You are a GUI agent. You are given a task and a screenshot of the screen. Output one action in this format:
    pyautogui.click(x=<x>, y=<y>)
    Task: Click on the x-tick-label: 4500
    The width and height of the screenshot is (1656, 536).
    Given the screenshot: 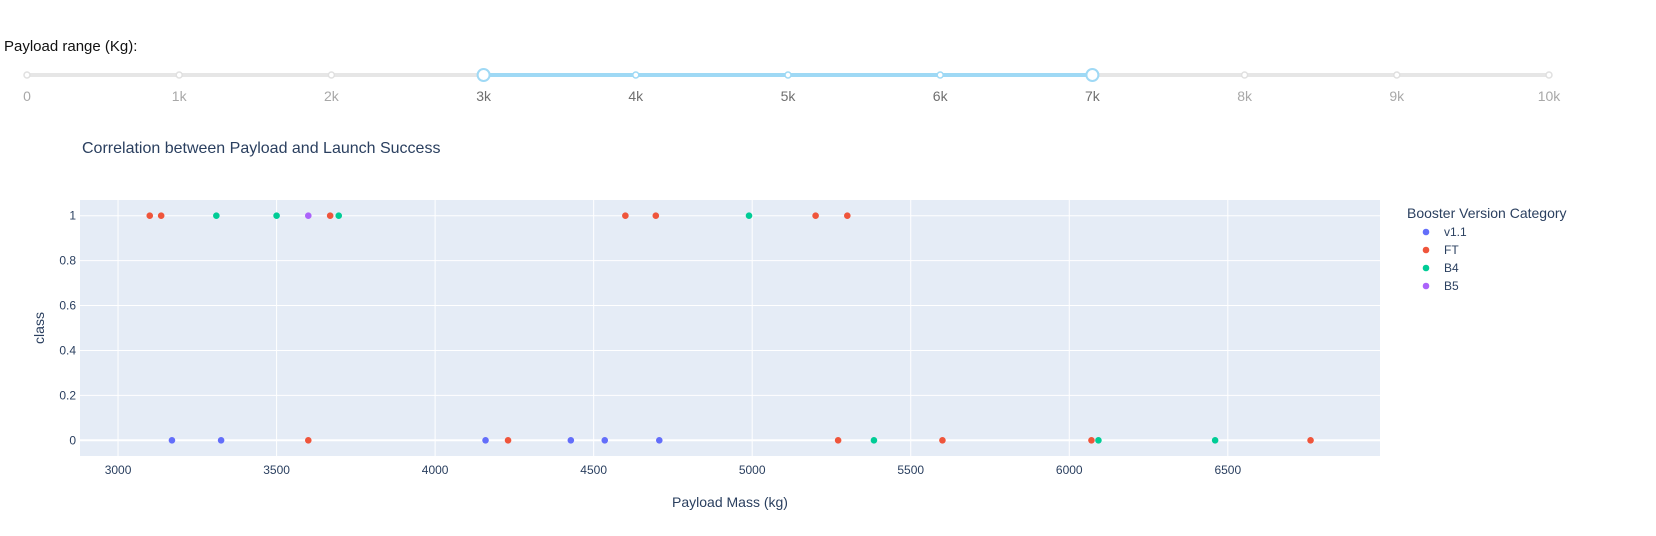 What is the action you would take?
    pyautogui.click(x=593, y=470)
    